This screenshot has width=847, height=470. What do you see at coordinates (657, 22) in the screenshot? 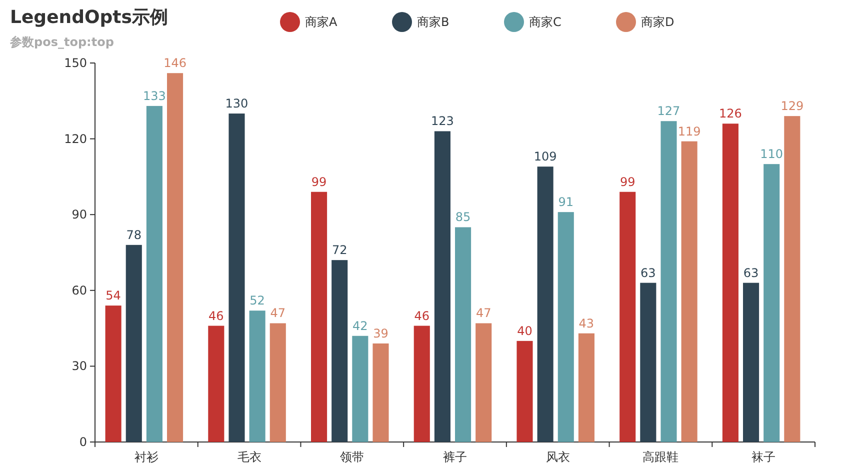
I see `legend-label: 商家D` at bounding box center [657, 22].